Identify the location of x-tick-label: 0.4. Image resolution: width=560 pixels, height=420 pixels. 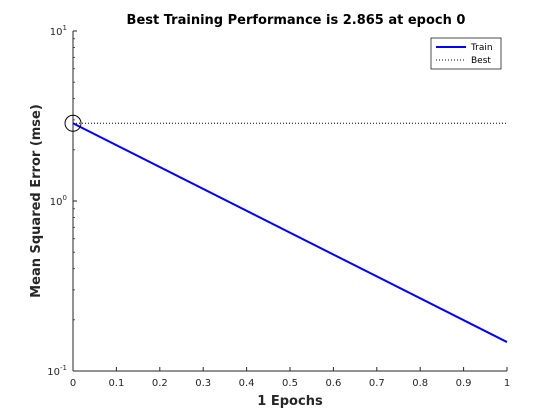
(247, 383).